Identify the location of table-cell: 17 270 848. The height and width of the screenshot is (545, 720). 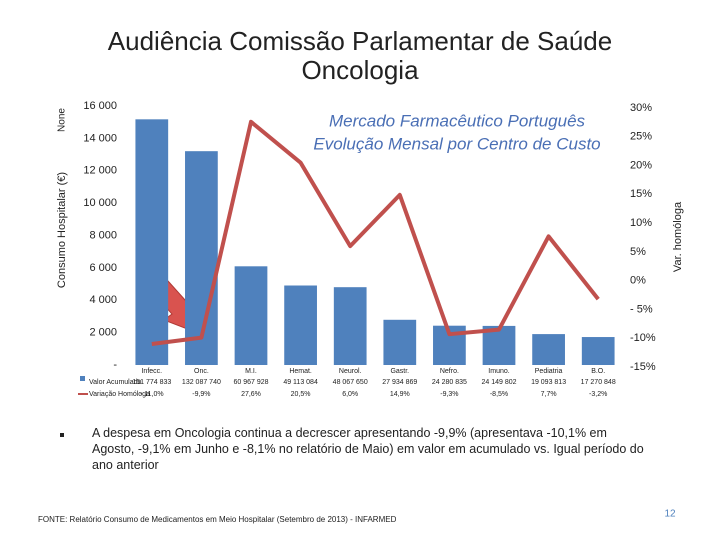
(598, 382).